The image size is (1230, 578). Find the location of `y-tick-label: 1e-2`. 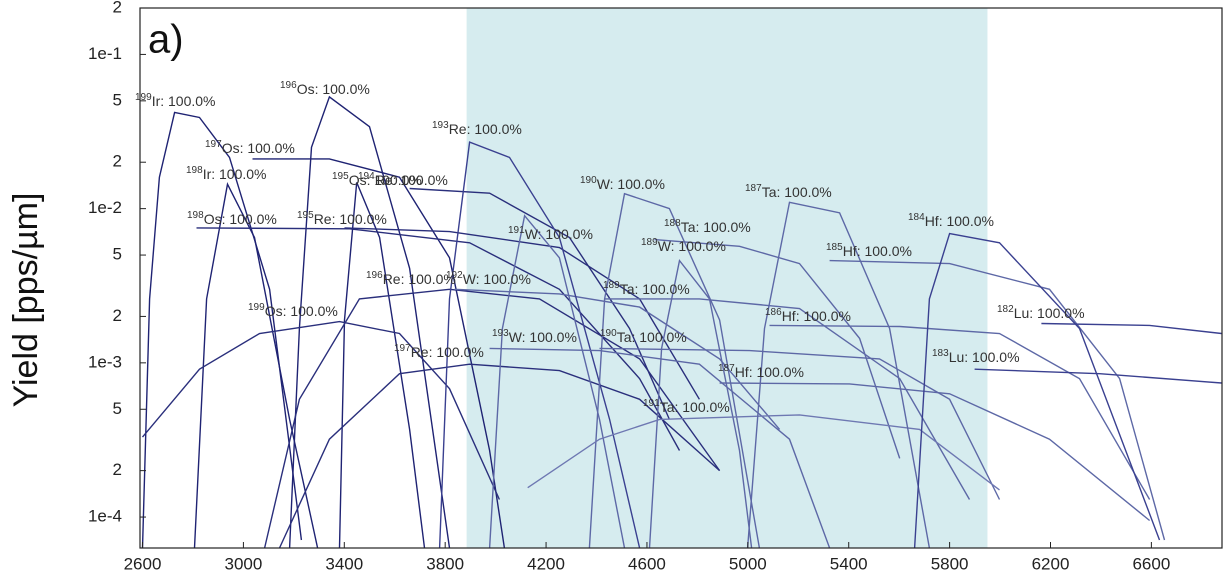

y-tick-label: 1e-2 is located at coordinates (105, 207).